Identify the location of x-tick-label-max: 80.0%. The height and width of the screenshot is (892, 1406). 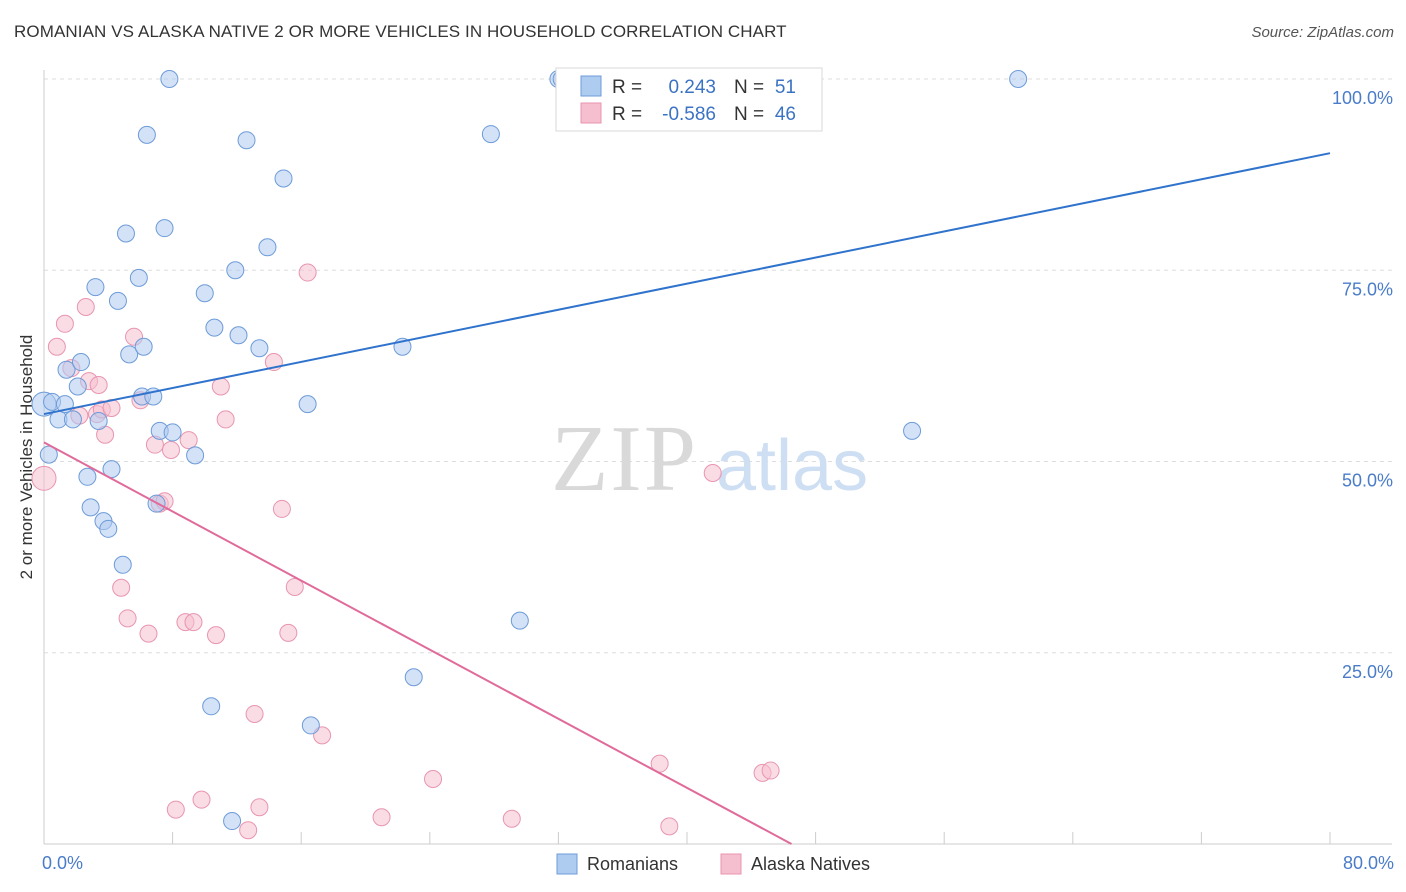
(1368, 863).